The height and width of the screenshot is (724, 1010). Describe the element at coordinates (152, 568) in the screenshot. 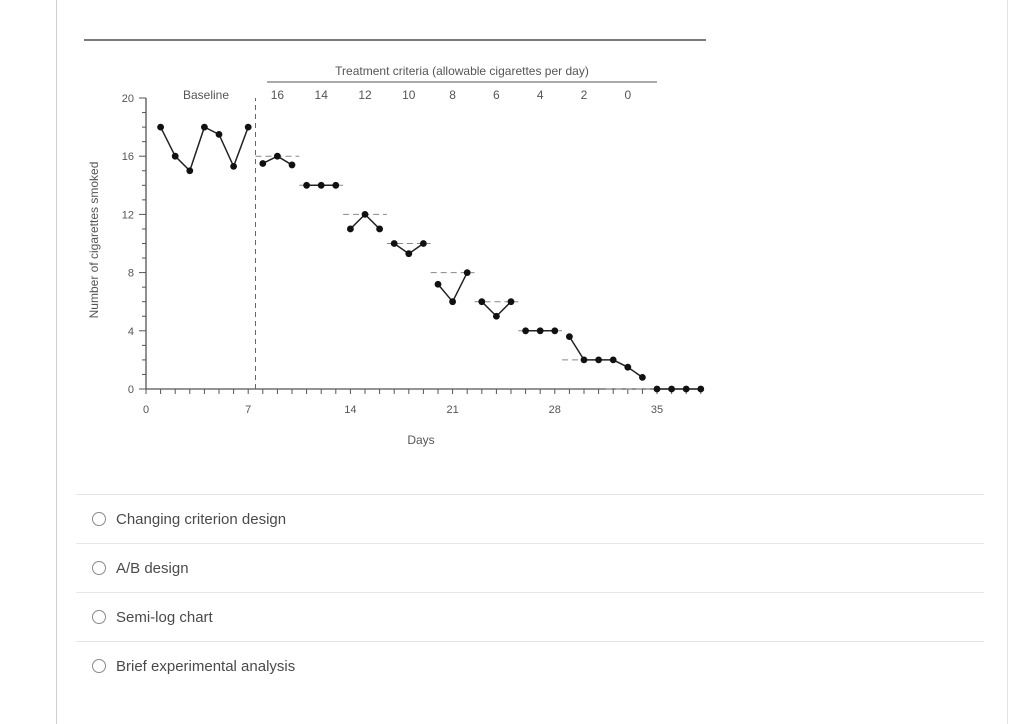

I see `option-label: A/B design` at that location.